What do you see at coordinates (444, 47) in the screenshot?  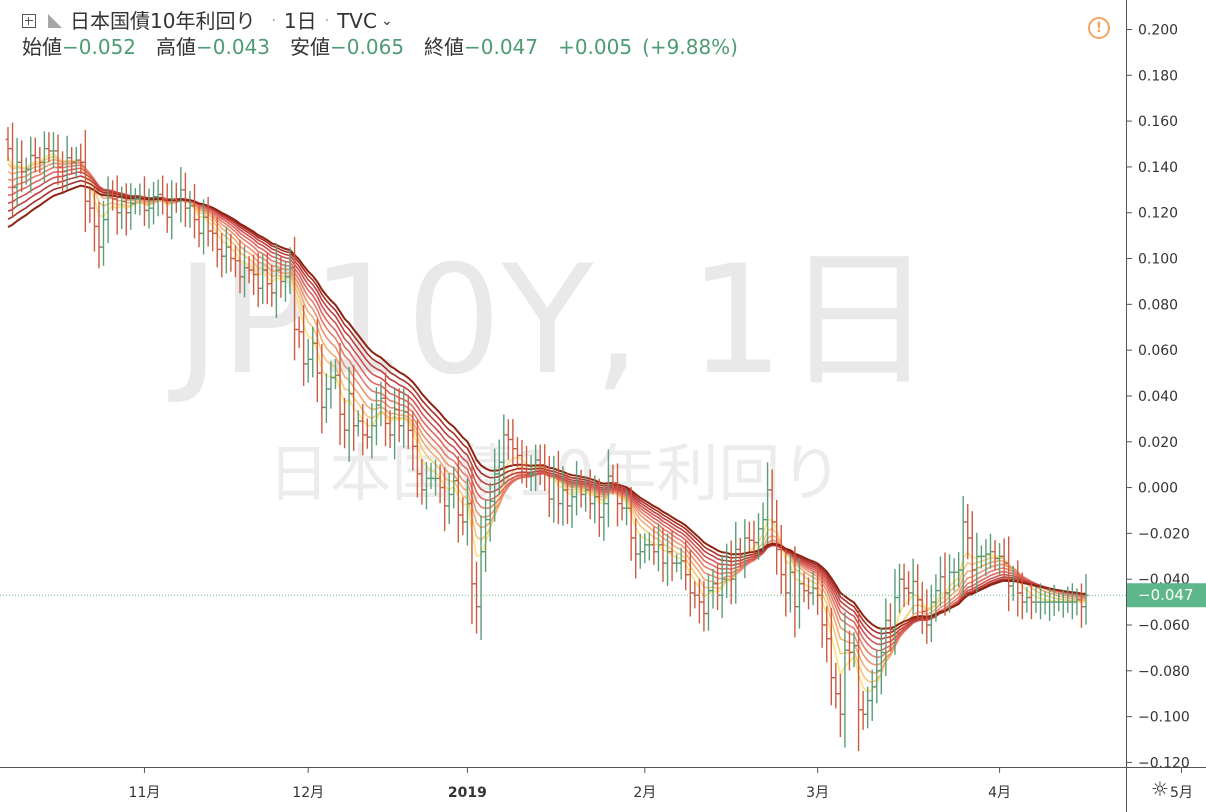 I see `close-label: 終値` at bounding box center [444, 47].